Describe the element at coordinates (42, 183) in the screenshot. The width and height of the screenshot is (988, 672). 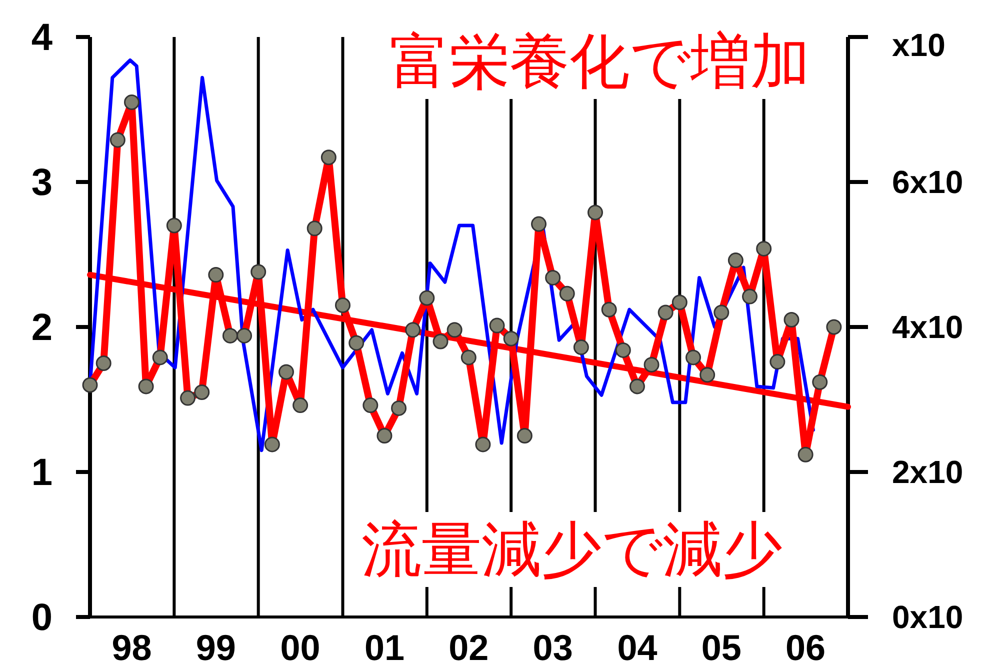
I see `y-tick-label: 3` at that location.